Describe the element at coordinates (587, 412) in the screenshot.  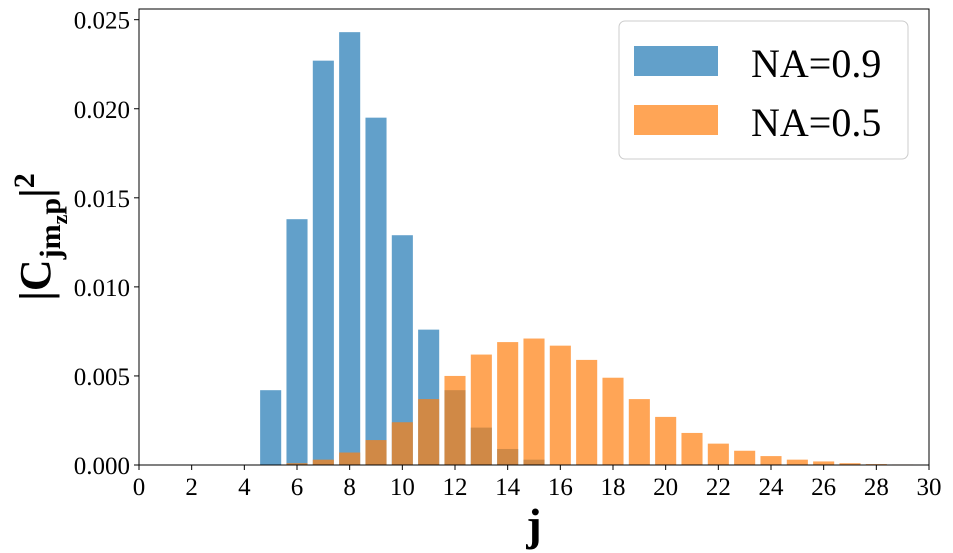
I see `bar-na05-j17` at that location.